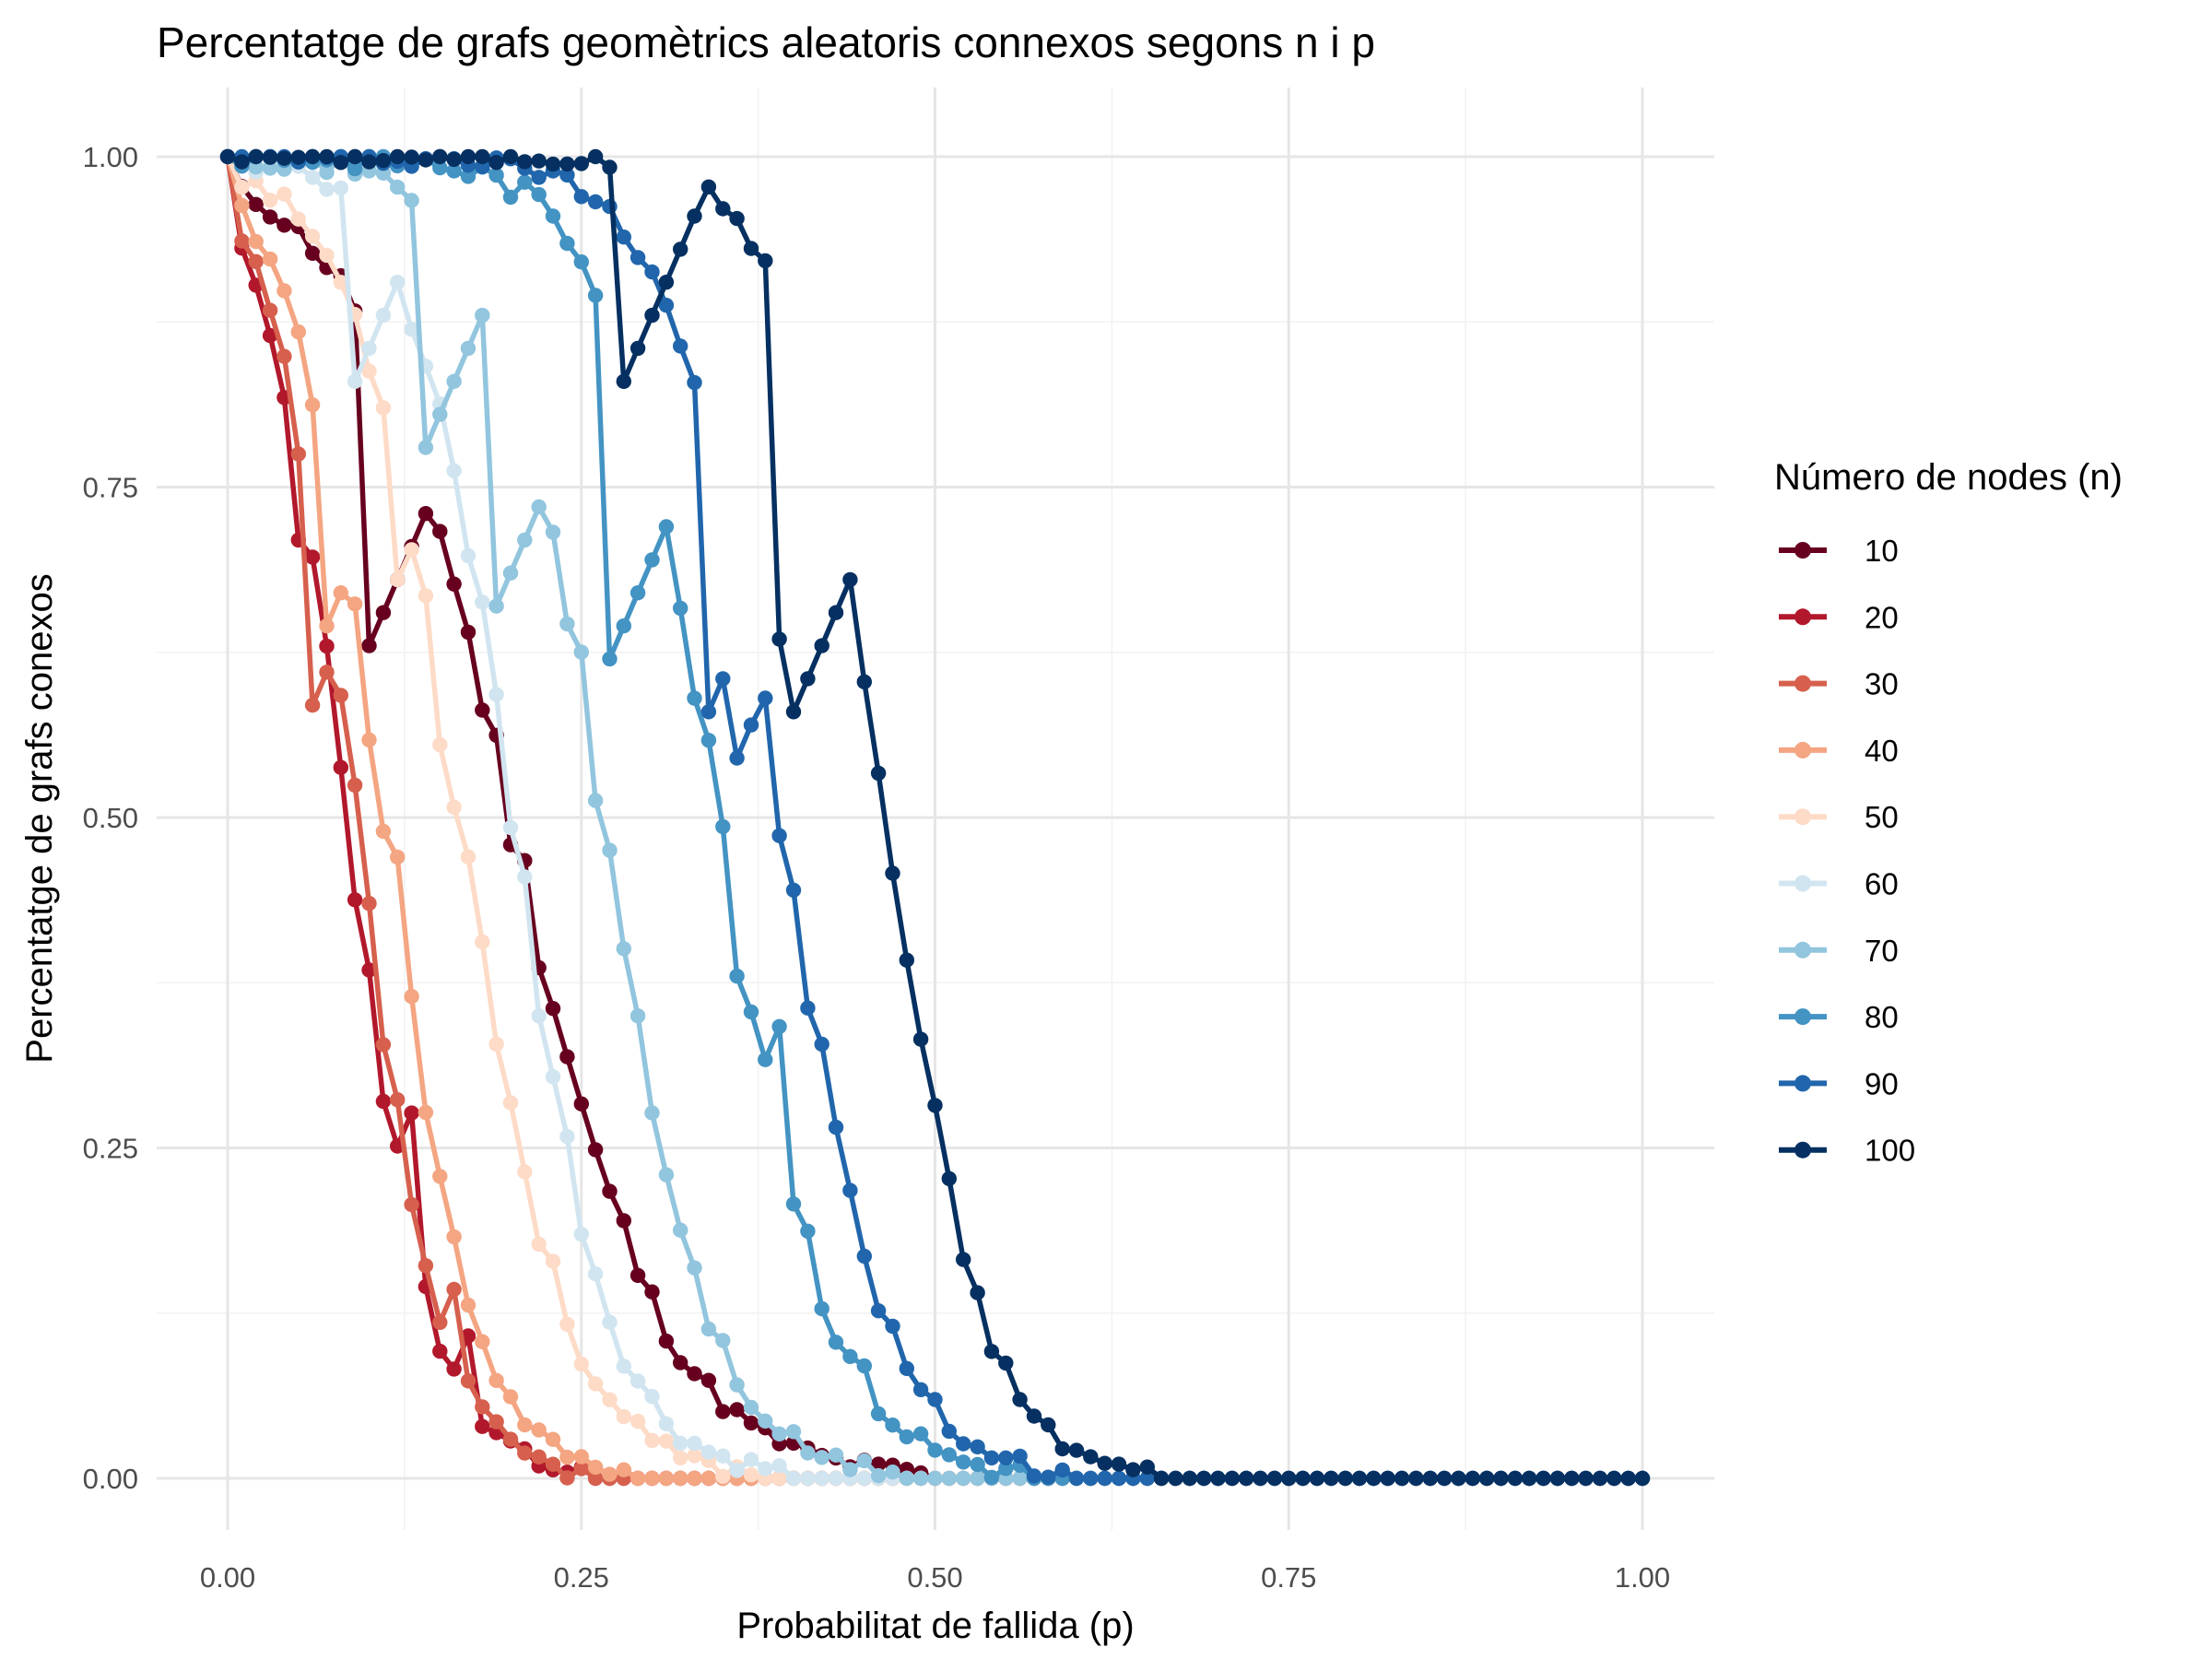  What do you see at coordinates (935, 1626) in the screenshot?
I see `x-axis-label: Probabilitat de fallida (p)` at bounding box center [935, 1626].